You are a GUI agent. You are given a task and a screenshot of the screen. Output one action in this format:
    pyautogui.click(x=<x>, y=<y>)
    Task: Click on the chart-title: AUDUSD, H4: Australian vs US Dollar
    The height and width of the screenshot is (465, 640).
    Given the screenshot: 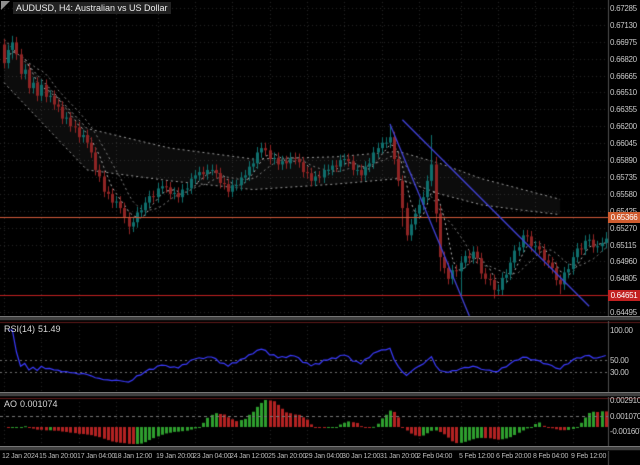 What is the action you would take?
    pyautogui.click(x=92, y=8)
    